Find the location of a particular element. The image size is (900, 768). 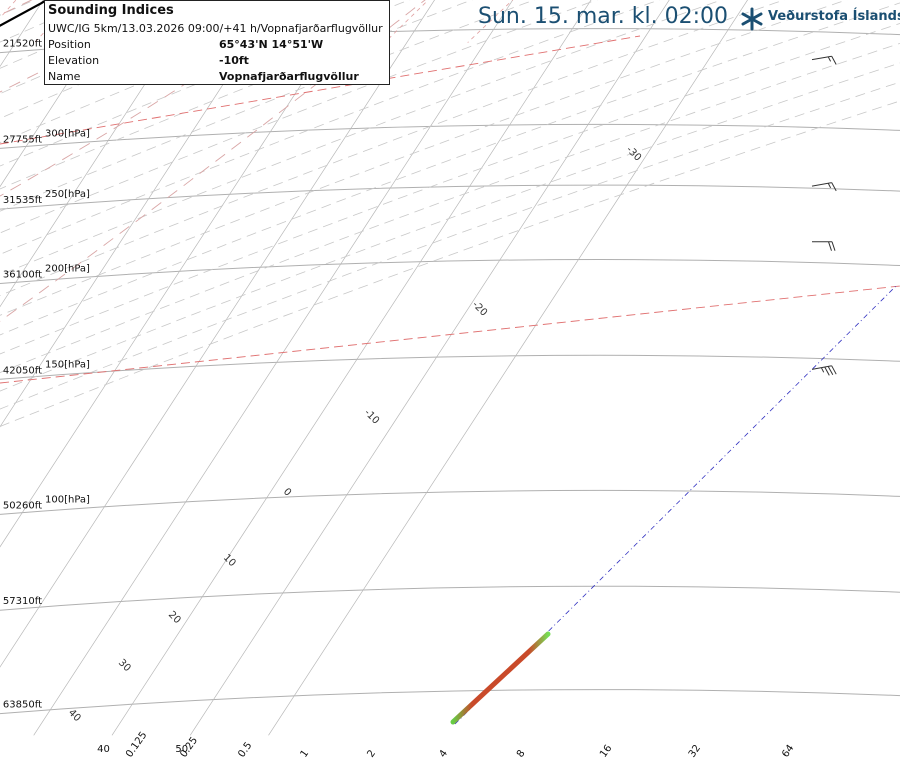

pressure-label: 300[hPa] is located at coordinates (67, 133).